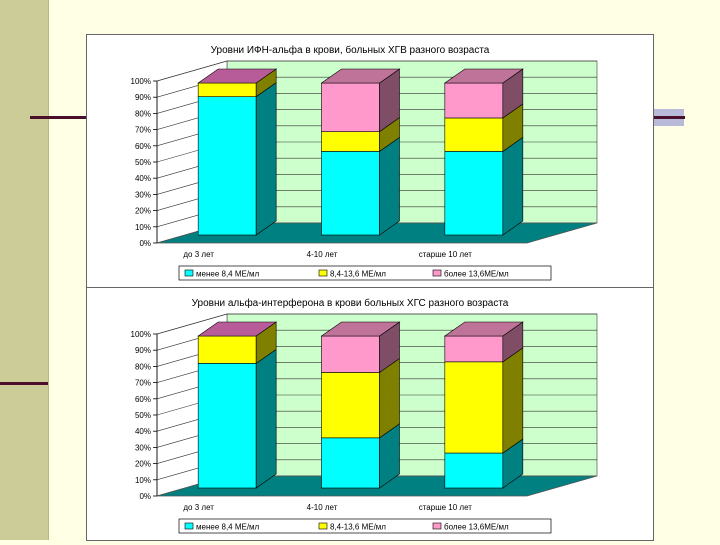  Describe the element at coordinates (24, 383) in the screenshot. I see `accent-line-bottom` at that location.